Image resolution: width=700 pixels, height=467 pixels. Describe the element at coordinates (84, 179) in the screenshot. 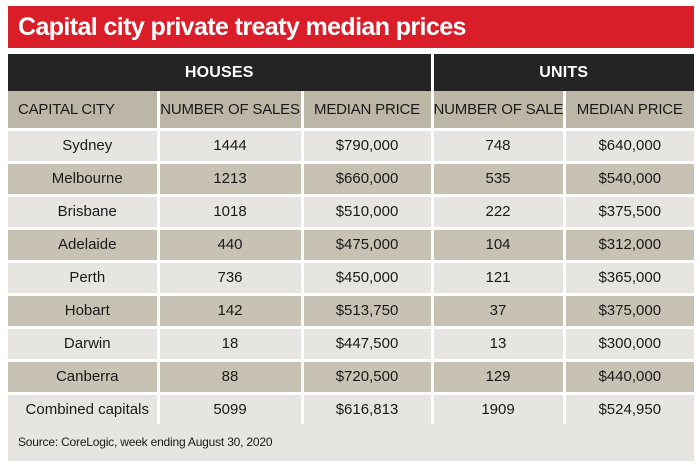

I see `city-cell: Melbourne` at that location.